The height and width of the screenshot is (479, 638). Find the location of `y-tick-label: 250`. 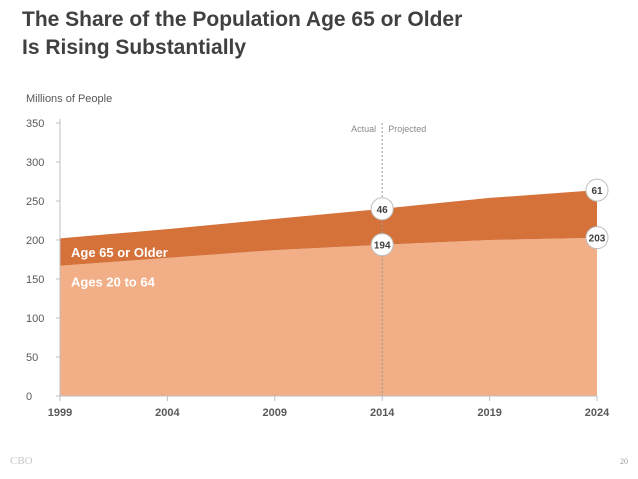

y-tick-label: 250 is located at coordinates (35, 202).